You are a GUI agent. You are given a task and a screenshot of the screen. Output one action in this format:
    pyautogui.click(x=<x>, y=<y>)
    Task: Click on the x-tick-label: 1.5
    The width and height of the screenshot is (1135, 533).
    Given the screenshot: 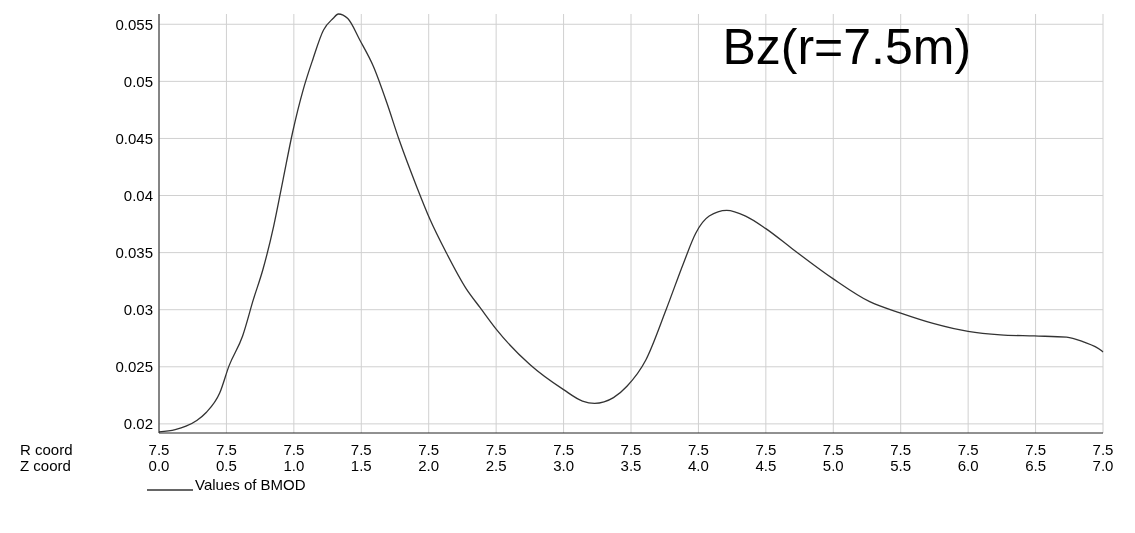 What is the action you would take?
    pyautogui.click(x=361, y=465)
    